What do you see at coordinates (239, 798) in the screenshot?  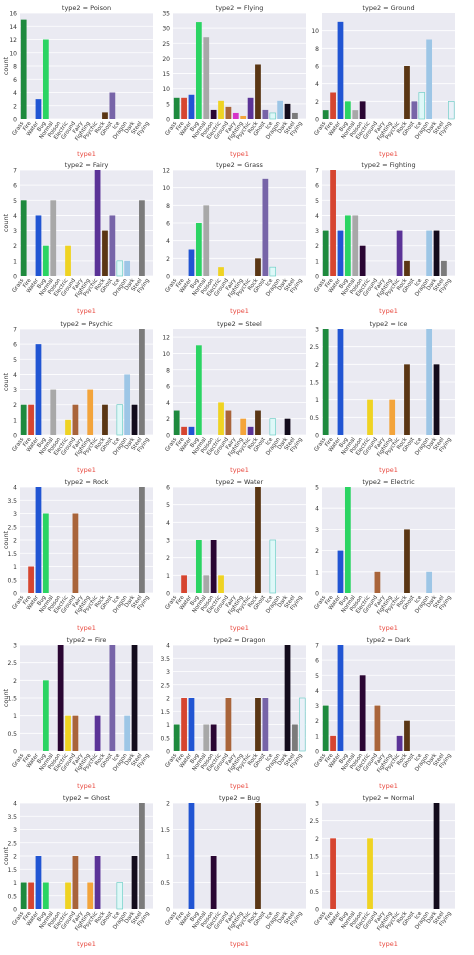 I see `panel-title: type2 = Bug` at bounding box center [239, 798].